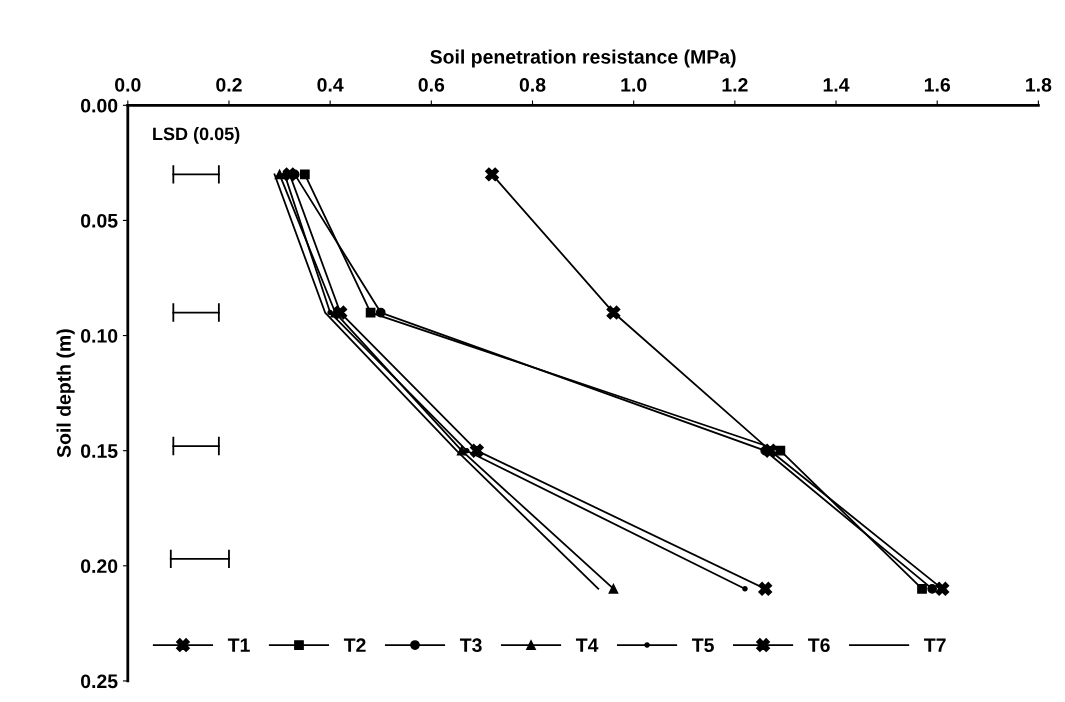 Image resolution: width=1065 pixels, height=702 pixels. What do you see at coordinates (836, 85) in the screenshot?
I see `x-tick-label: 1.4` at bounding box center [836, 85].